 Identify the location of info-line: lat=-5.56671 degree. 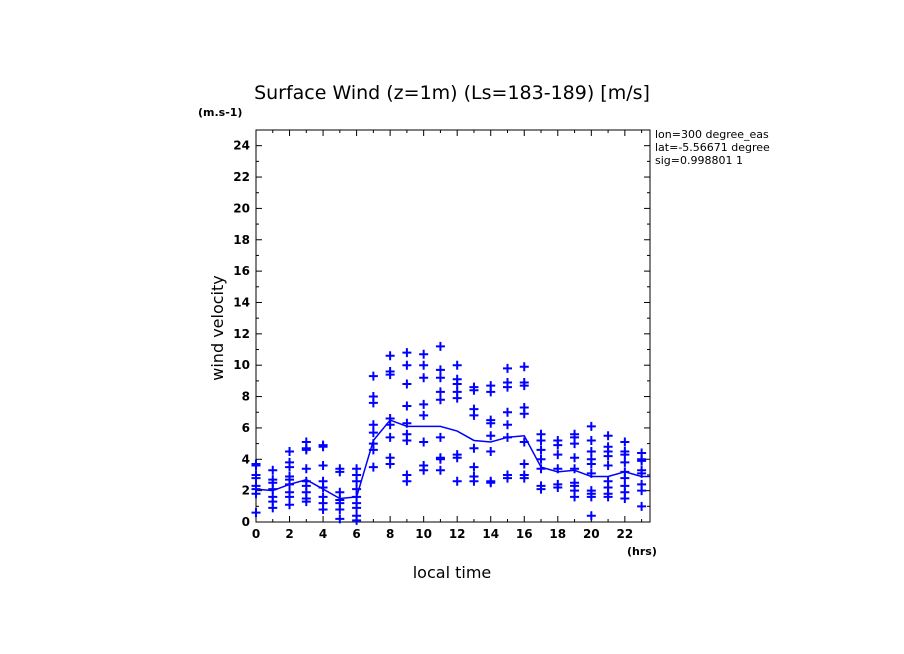
(712, 147).